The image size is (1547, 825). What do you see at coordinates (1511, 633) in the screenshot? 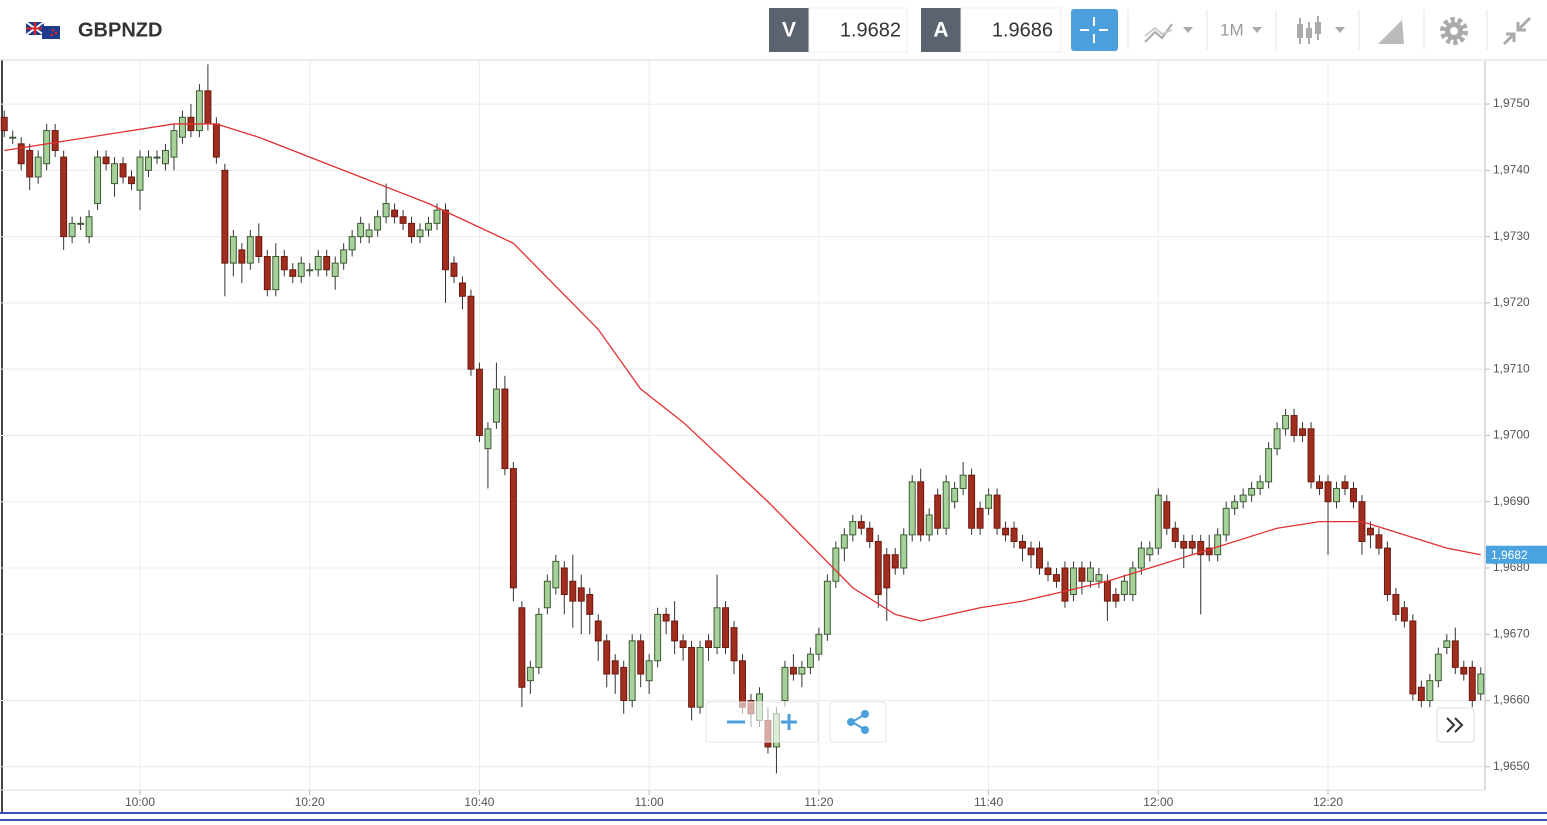
I see `y-tick-label: 1,9670` at bounding box center [1511, 633].